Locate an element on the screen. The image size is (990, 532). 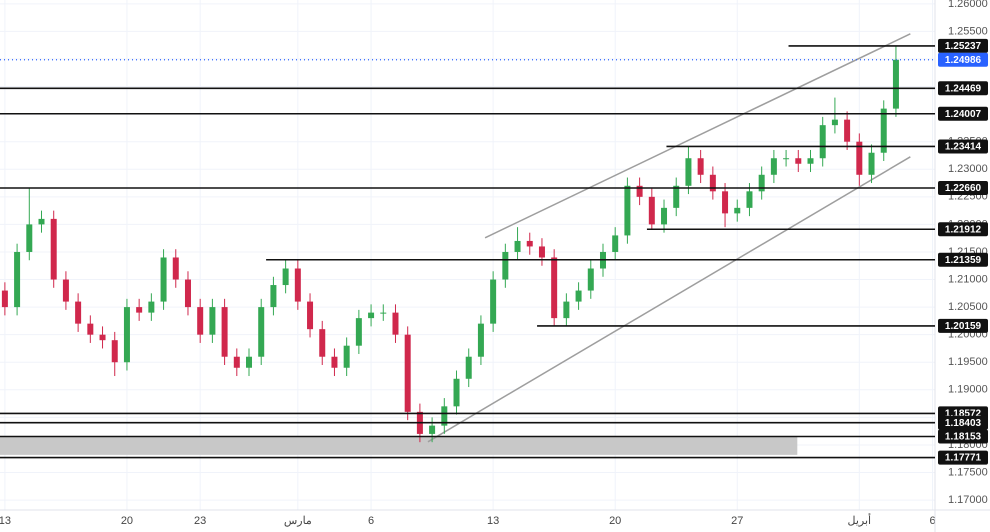
y-tick-label: 1.17000 is located at coordinates (968, 500).